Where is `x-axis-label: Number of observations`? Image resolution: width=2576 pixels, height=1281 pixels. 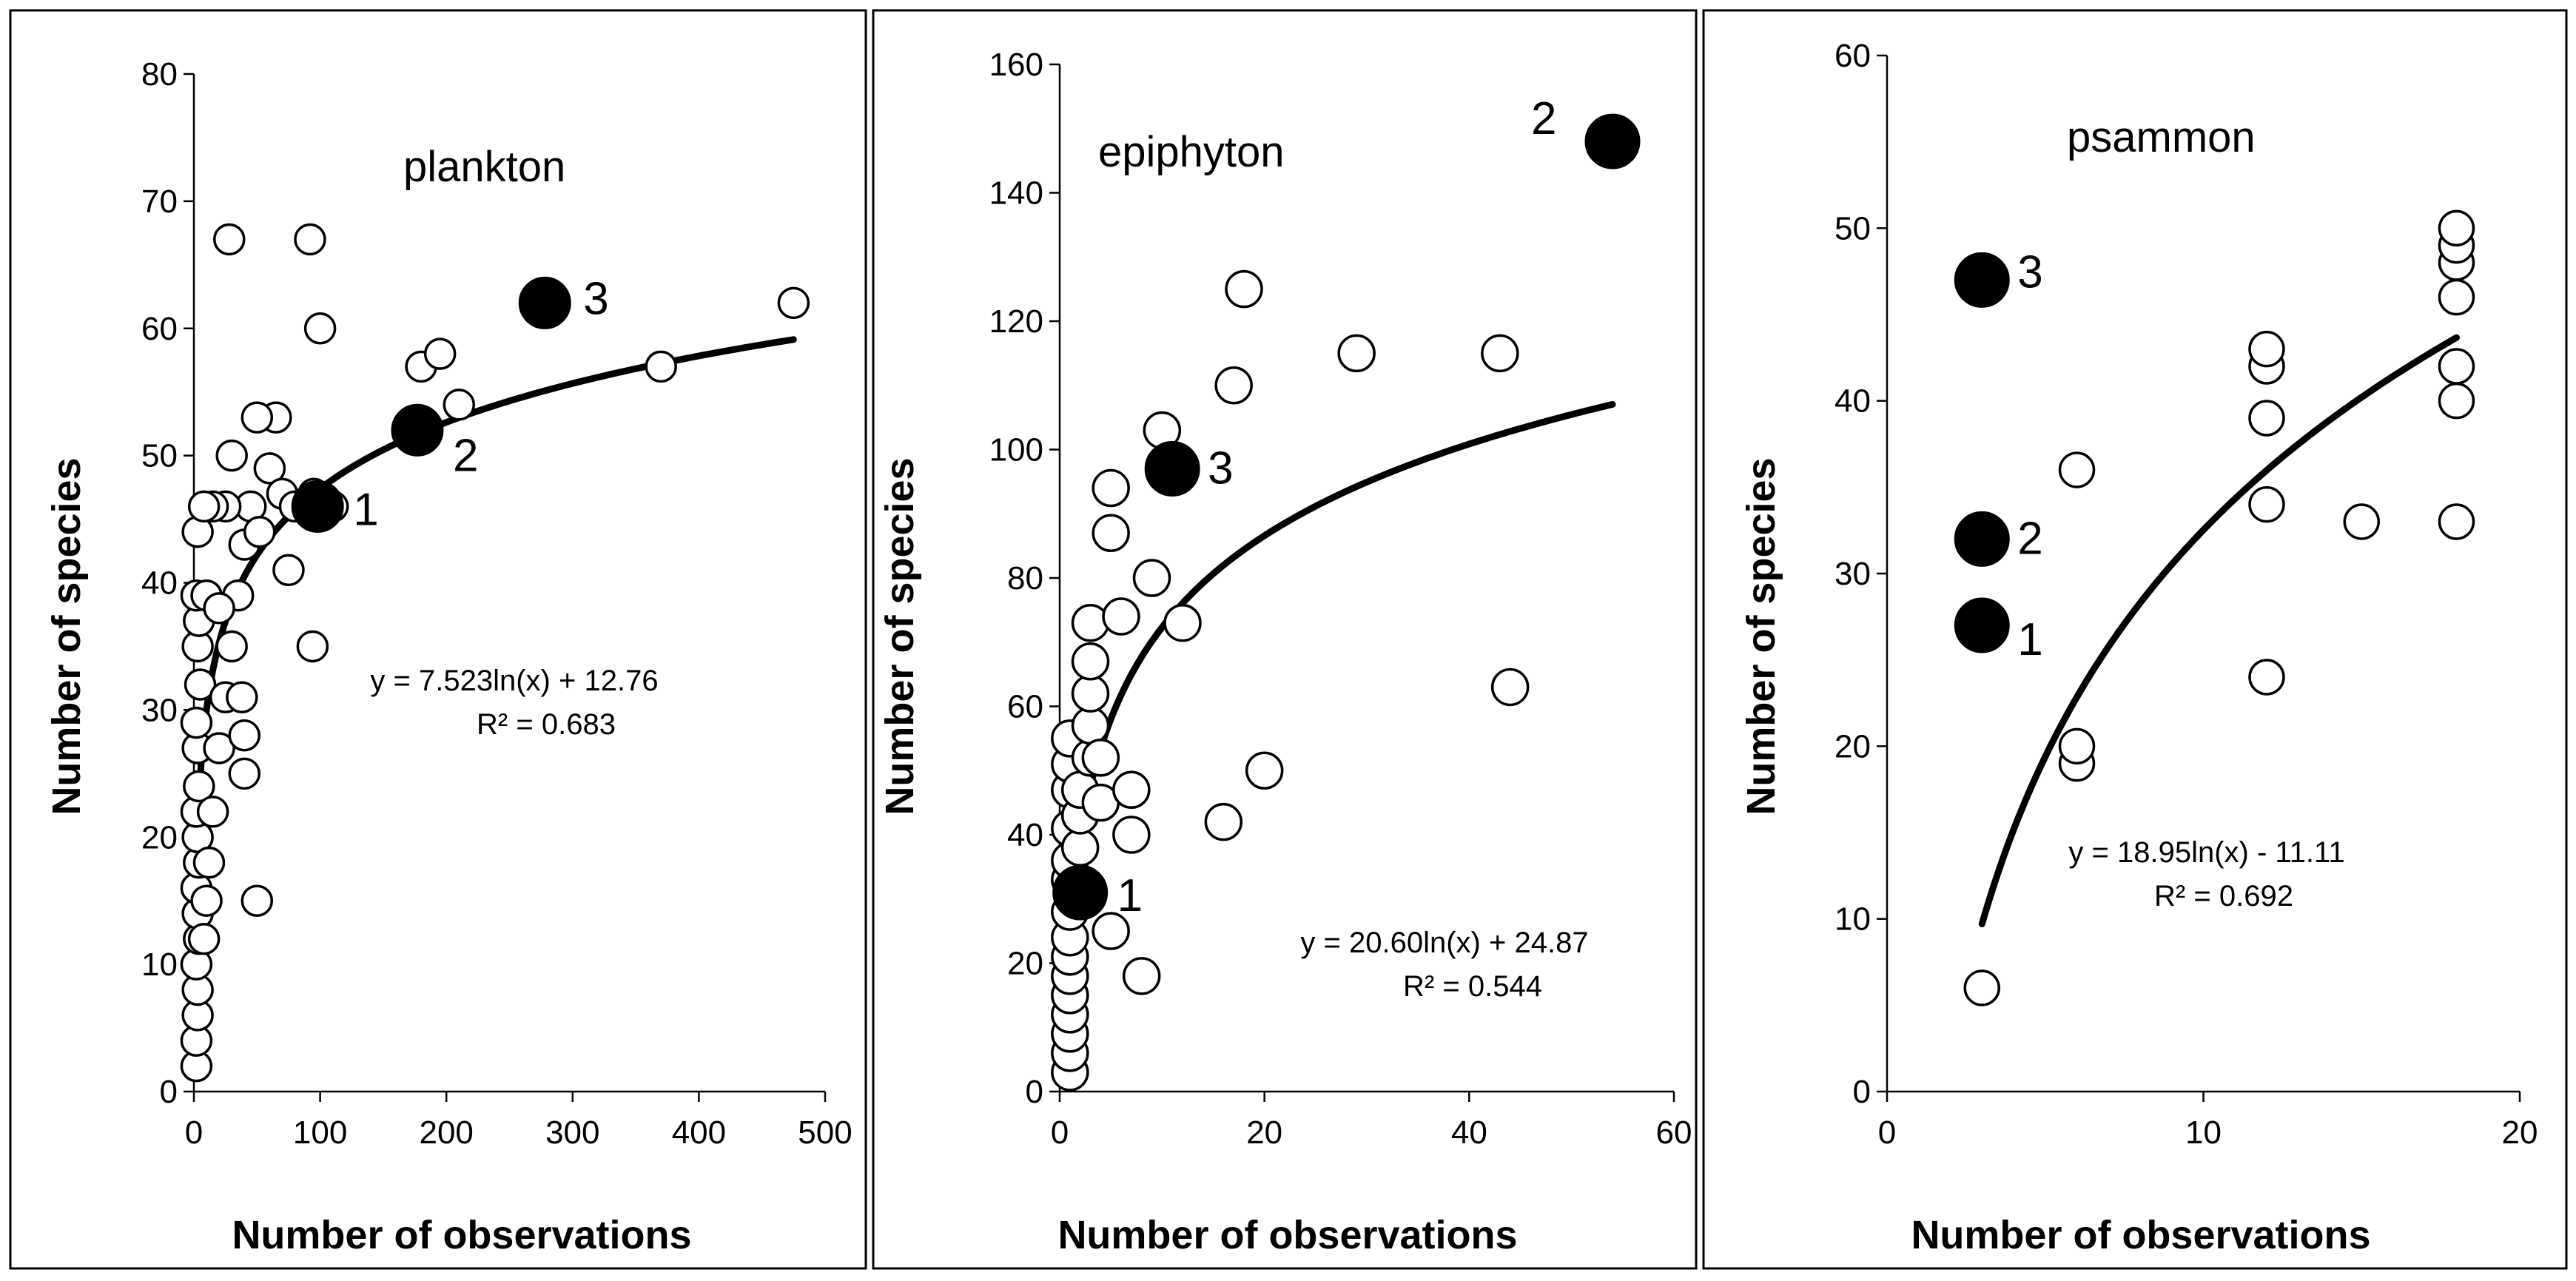
x-axis-label: Number of observations is located at coordinates (461, 1235).